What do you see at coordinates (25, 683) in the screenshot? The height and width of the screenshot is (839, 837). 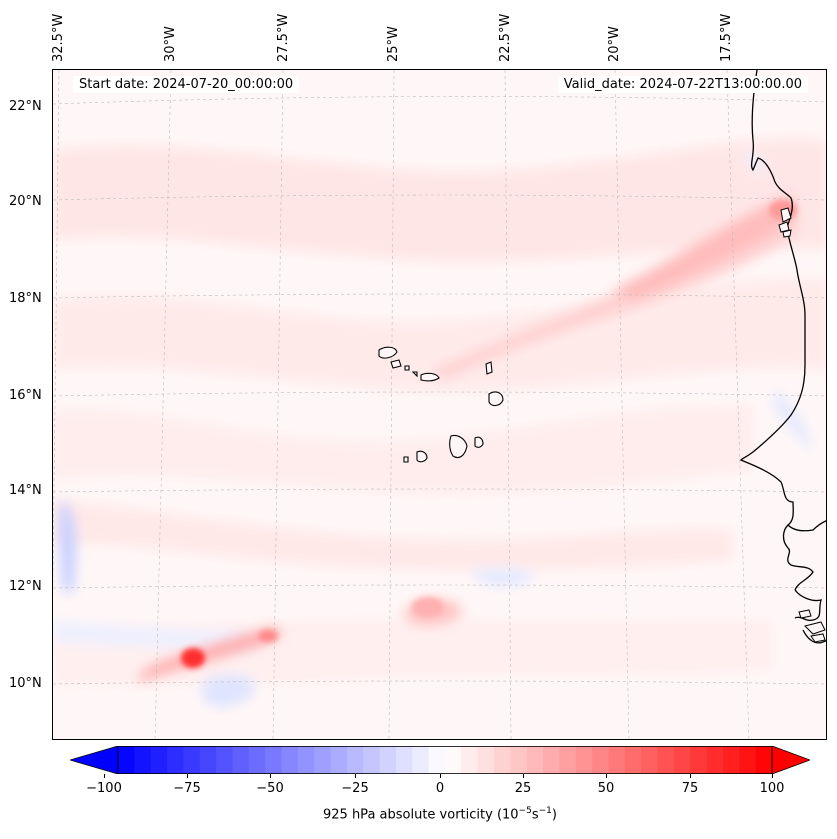 I see `lat-label-10n: 10°N` at bounding box center [25, 683].